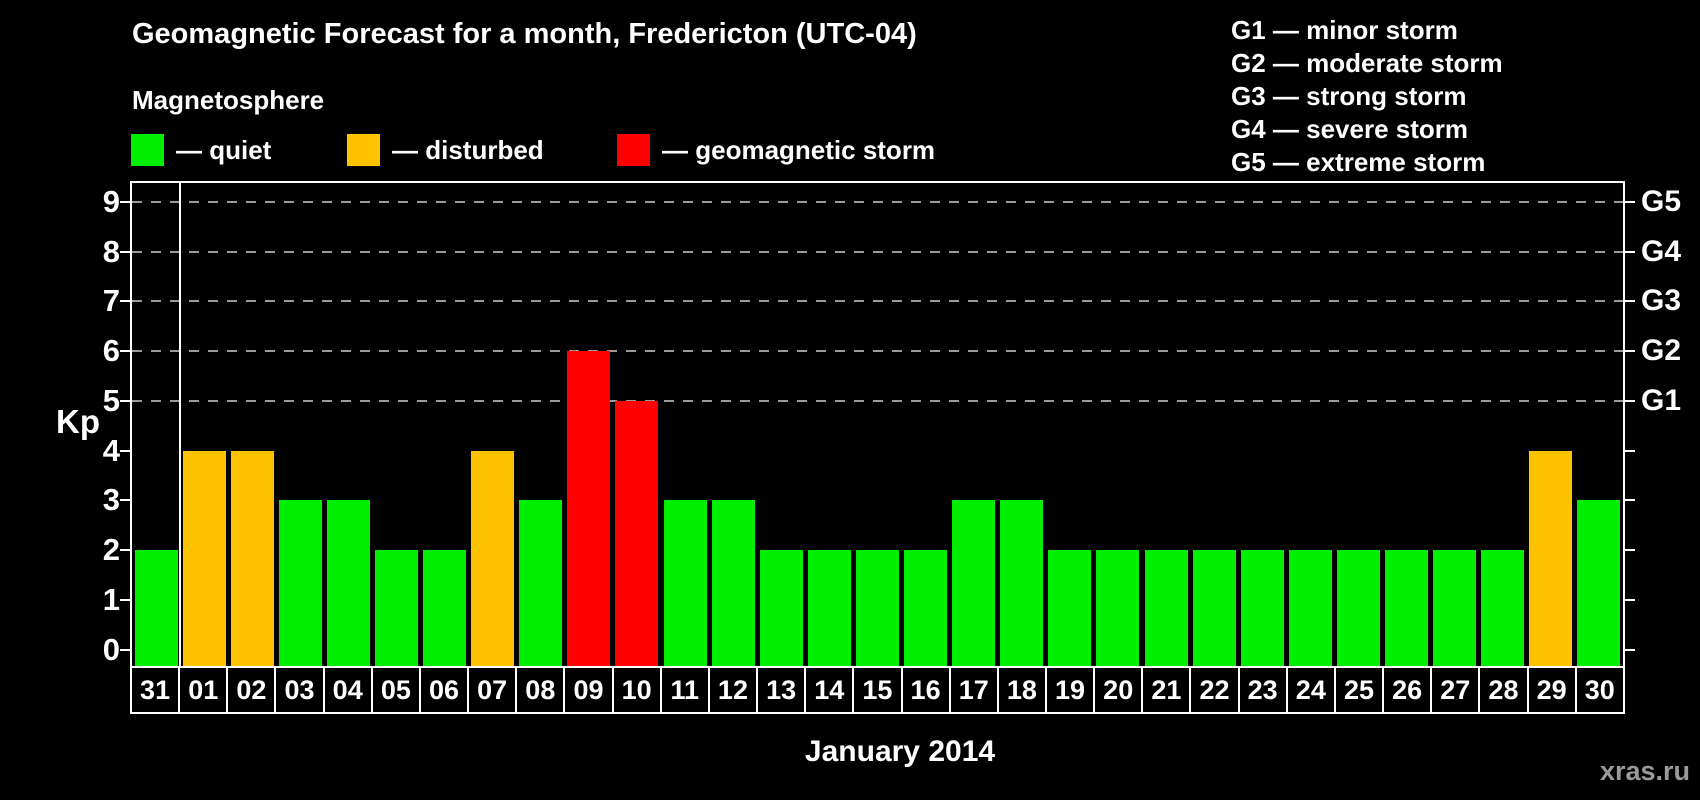 The image size is (1700, 800). I want to click on day-label: 06, so click(445, 690).